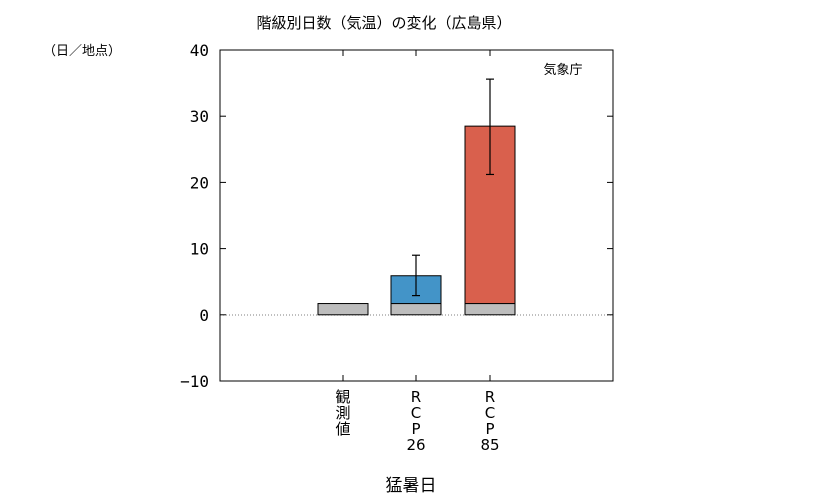  What do you see at coordinates (204, 315) in the screenshot?
I see `y-tick-label: 0` at bounding box center [204, 315].